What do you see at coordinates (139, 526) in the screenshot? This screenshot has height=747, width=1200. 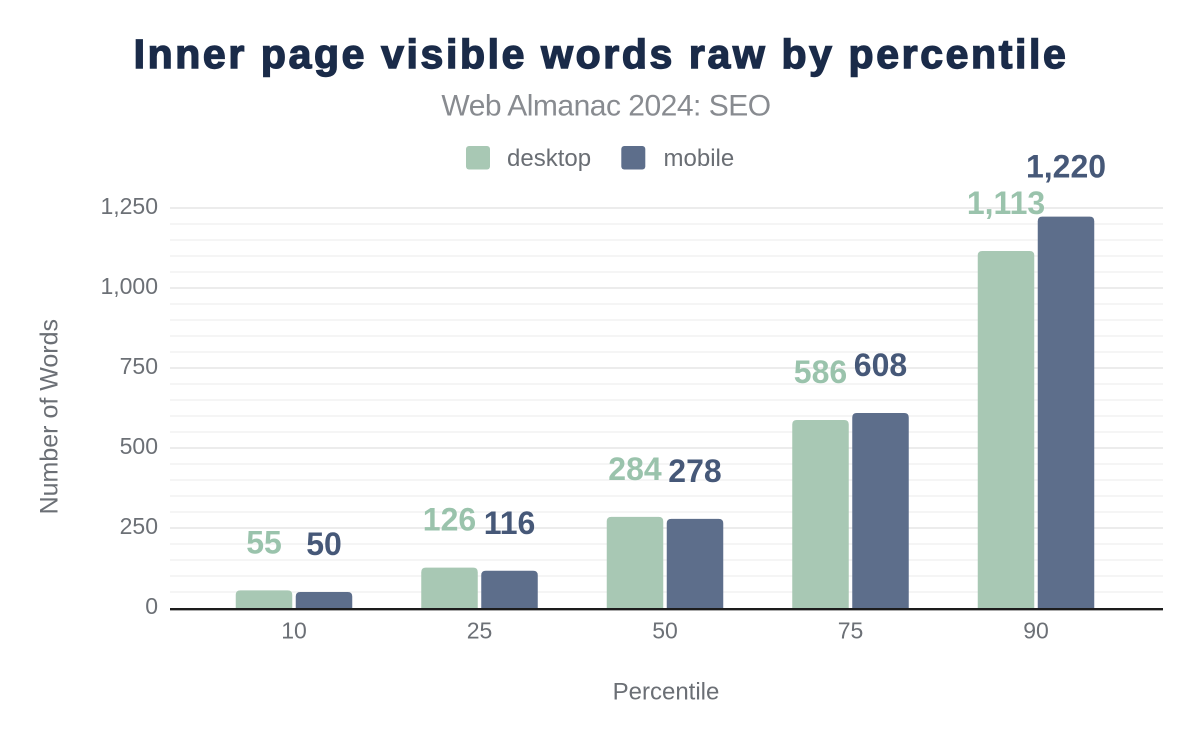 I see `svg-text: 250` at bounding box center [139, 526].